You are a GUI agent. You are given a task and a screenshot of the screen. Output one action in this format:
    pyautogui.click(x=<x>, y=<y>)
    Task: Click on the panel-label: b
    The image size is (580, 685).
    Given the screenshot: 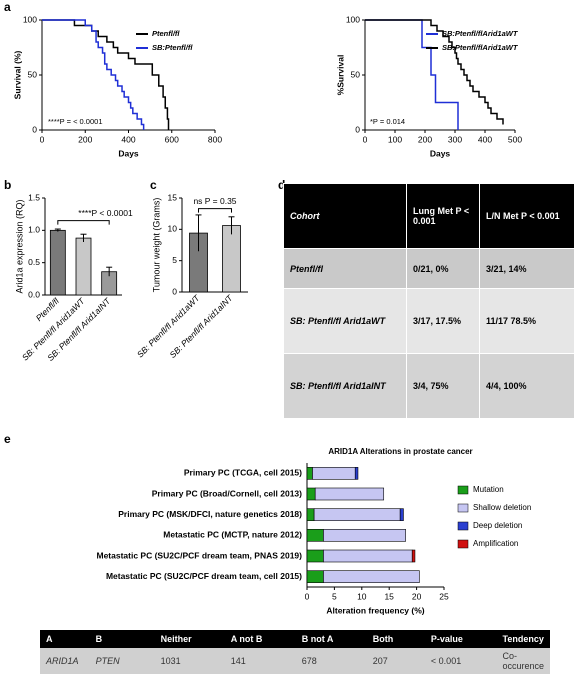 What is the action you would take?
    pyautogui.click(x=7, y=185)
    